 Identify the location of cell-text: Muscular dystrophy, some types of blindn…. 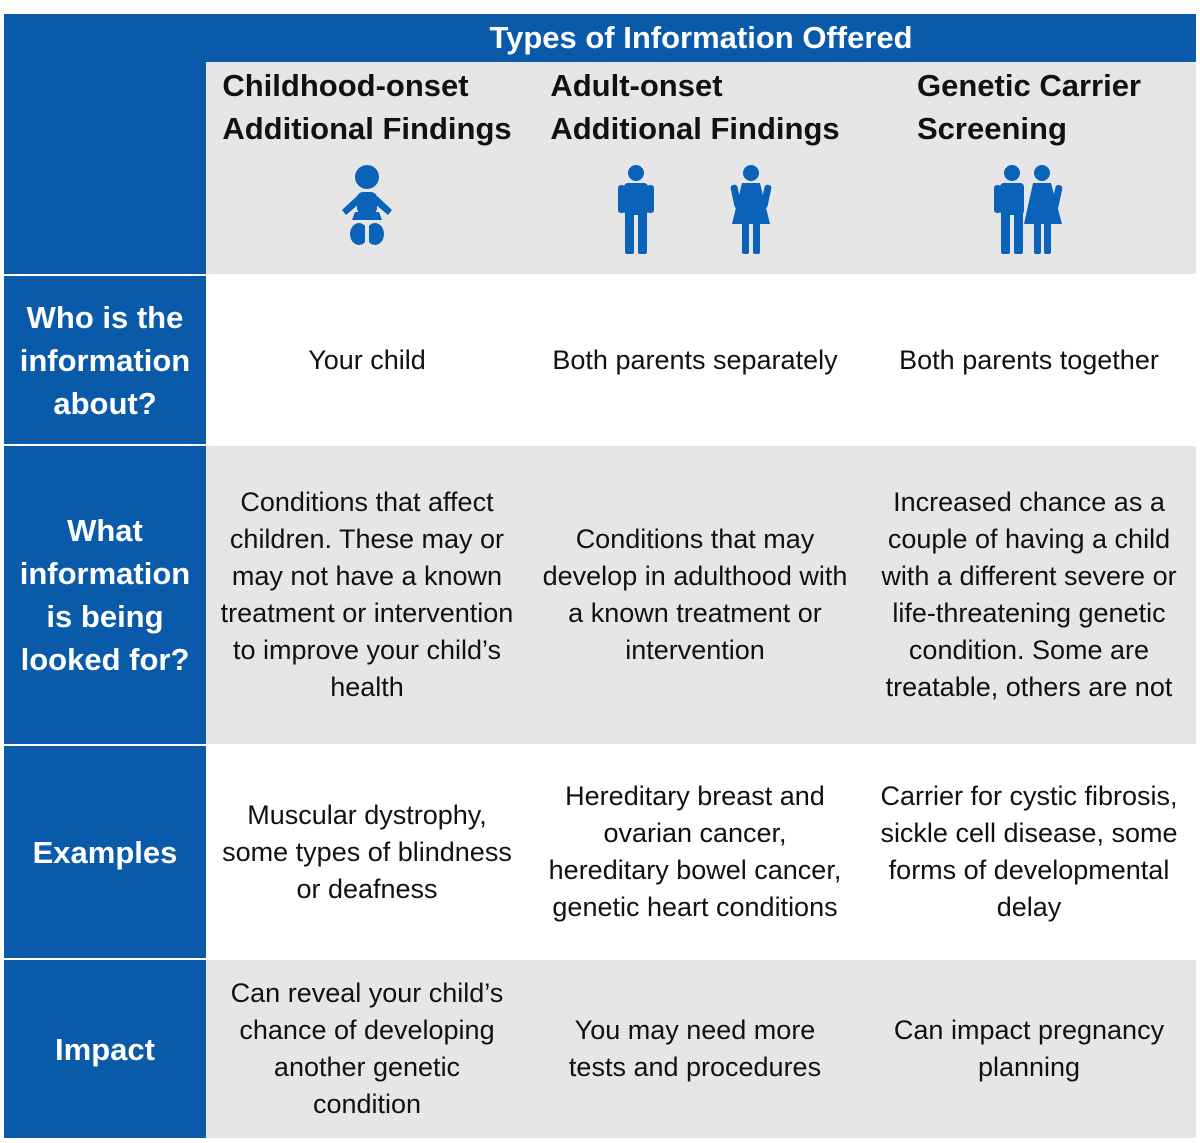
(367, 851).